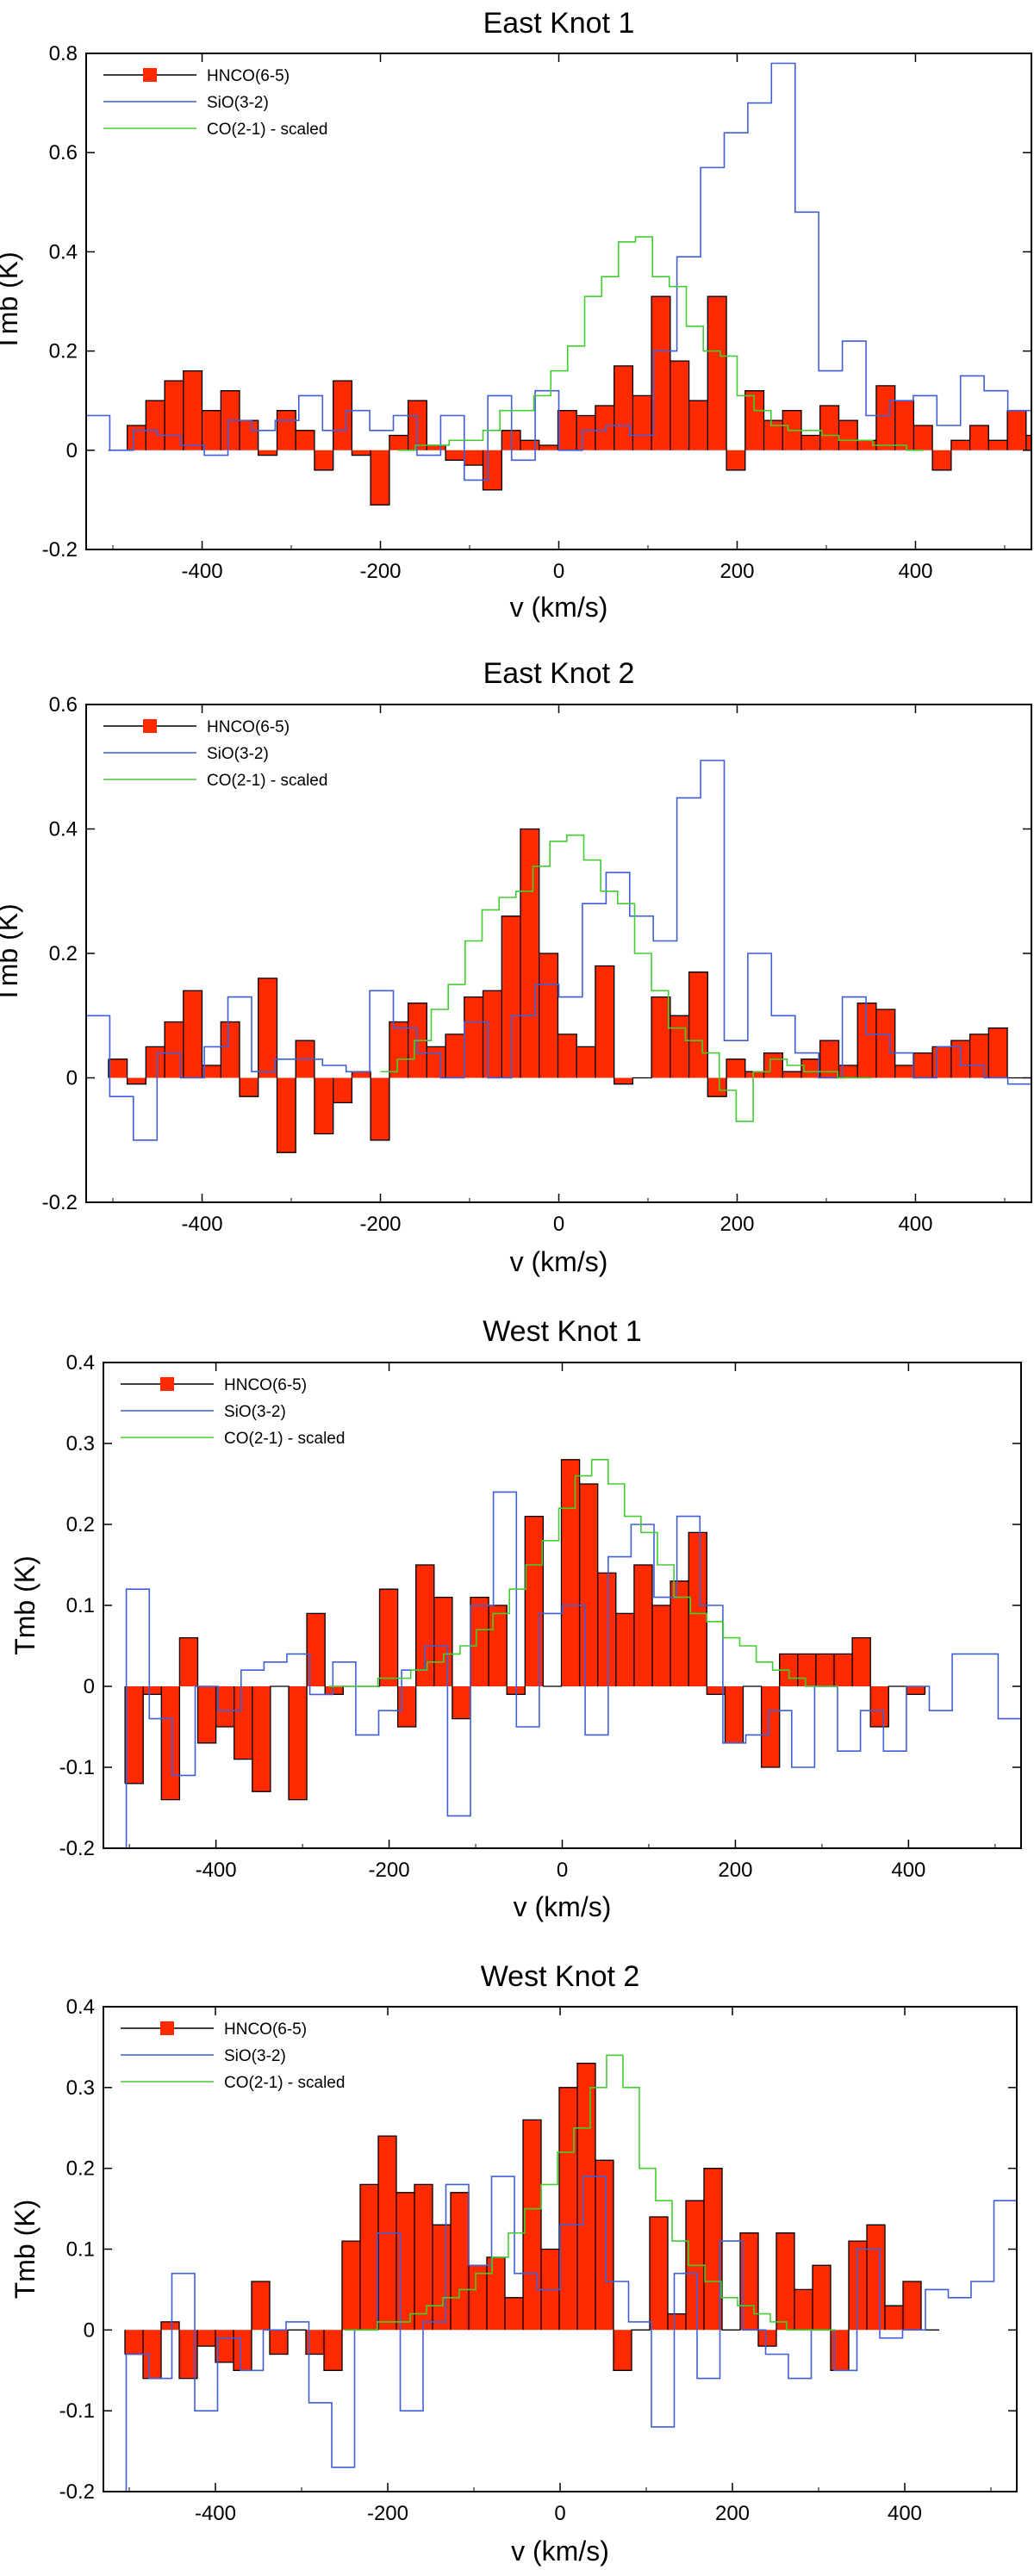  I want to click on panel-title: East Knot 1, so click(559, 23).